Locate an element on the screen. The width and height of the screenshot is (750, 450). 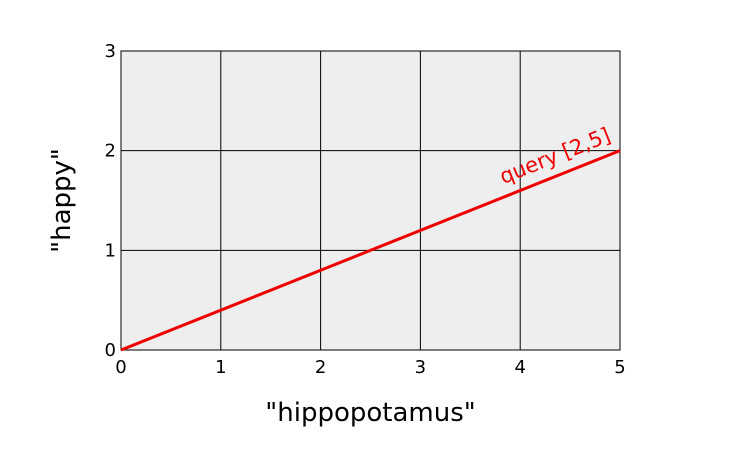
y-tick-labels: 0 1 2 3 is located at coordinates (110, 201).